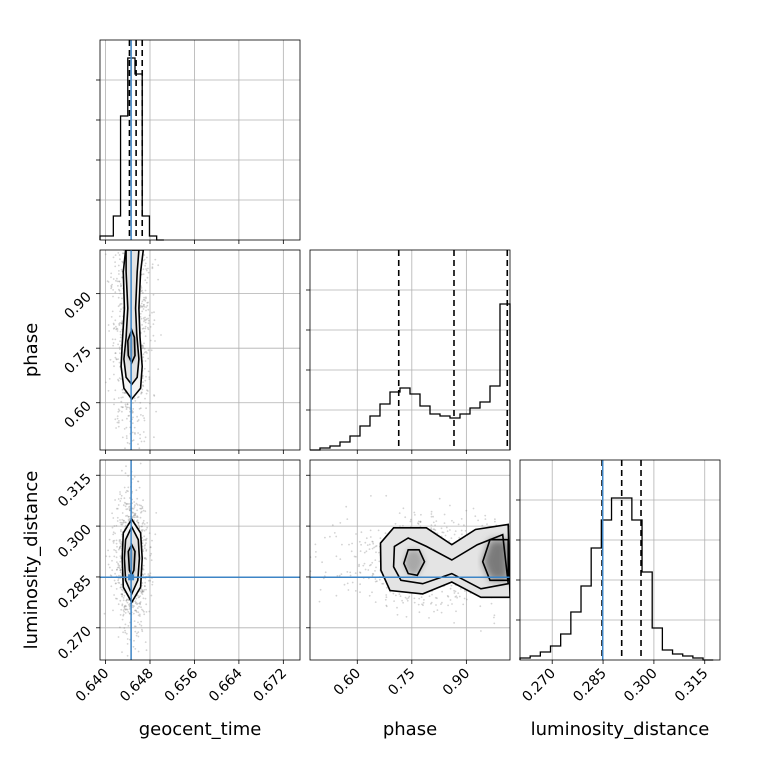  Describe the element at coordinates (620, 560) in the screenshot. I see `grid` at that location.